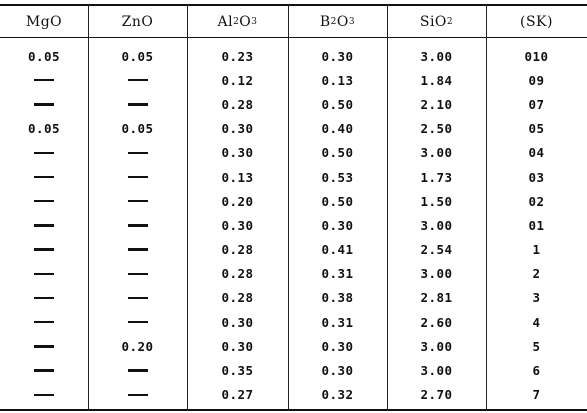  Describe the element at coordinates (293, 274) in the screenshot. I see `table-row: — — 0.28 0.31 3.00 2` at that location.